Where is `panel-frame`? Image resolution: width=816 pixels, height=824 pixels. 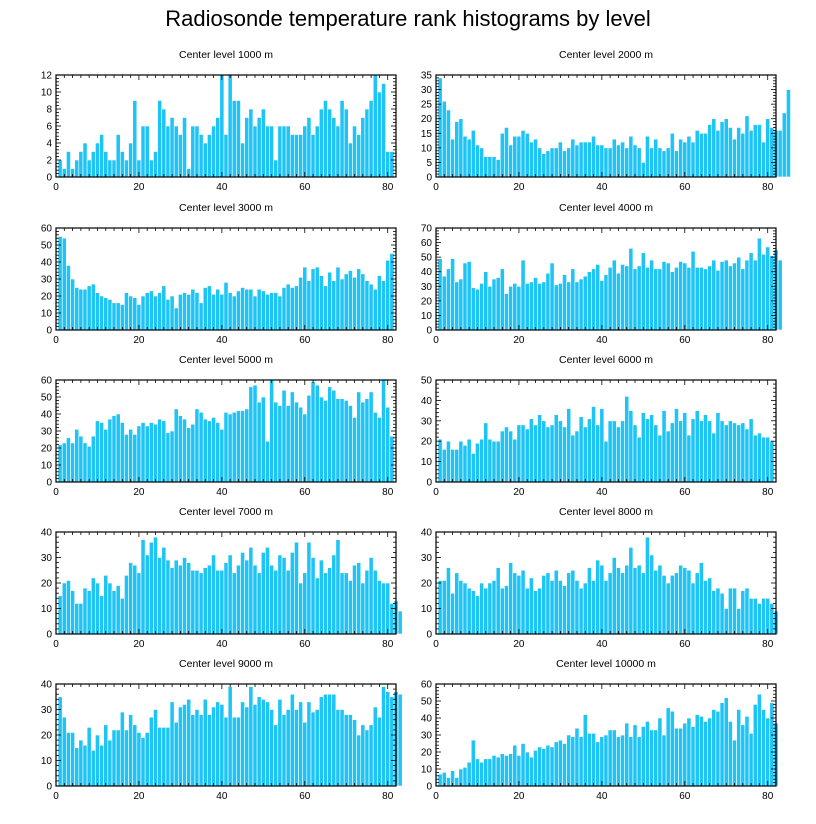 panel-frame is located at coordinates (606, 126).